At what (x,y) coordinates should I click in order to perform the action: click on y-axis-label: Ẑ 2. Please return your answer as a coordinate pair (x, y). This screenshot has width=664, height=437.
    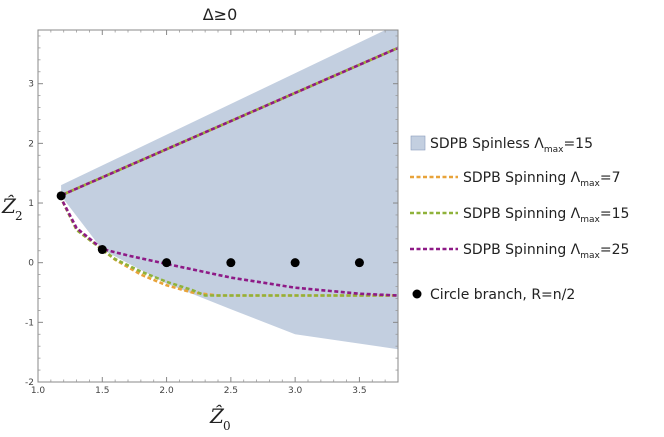
    Looking at the image, I should click on (12, 208).